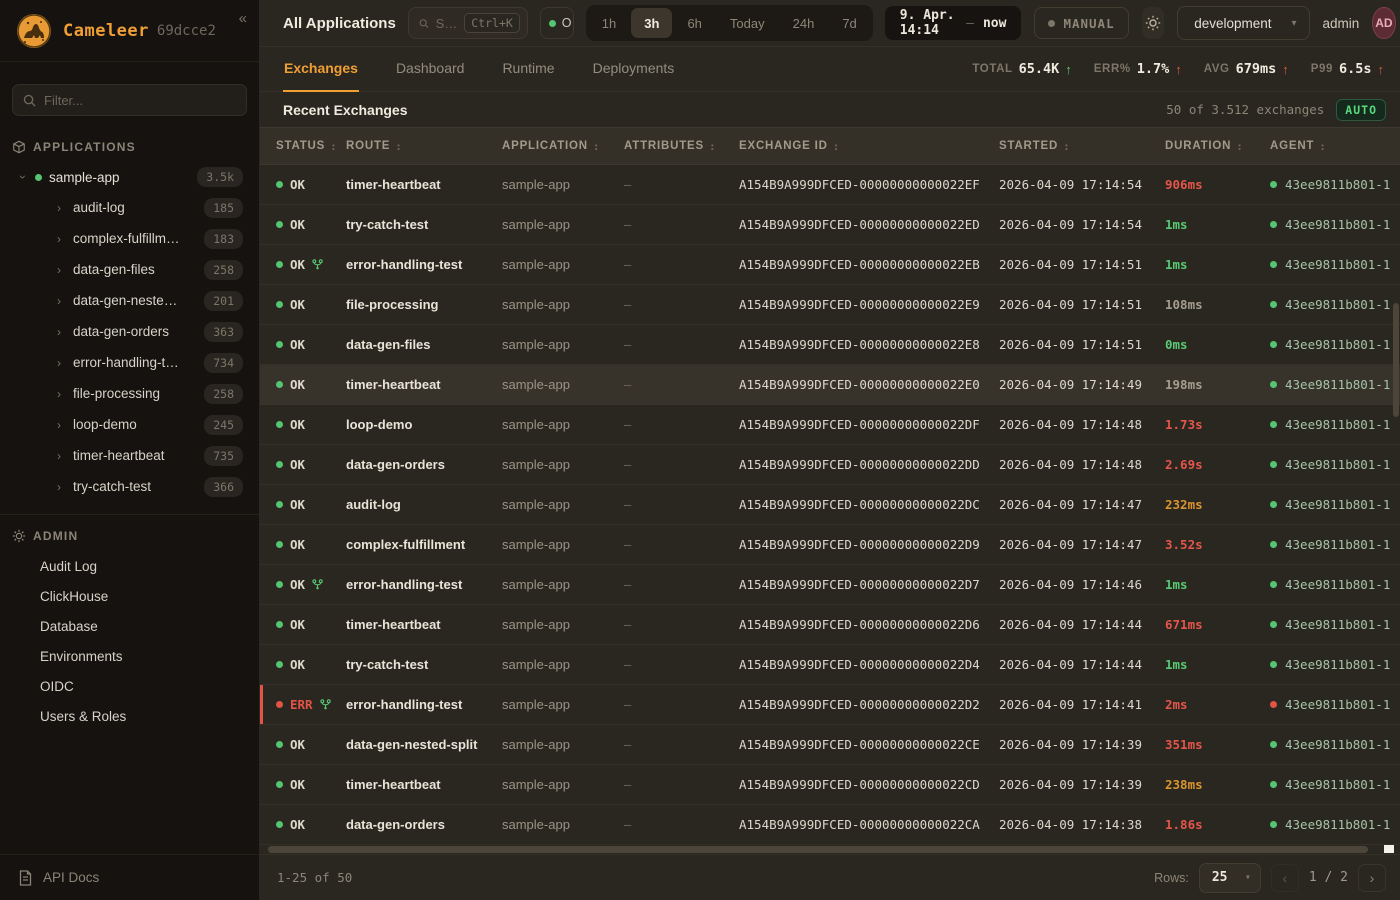 Image resolution: width=1400 pixels, height=900 pixels. I want to click on theme-toggle-button, so click(1153, 23).